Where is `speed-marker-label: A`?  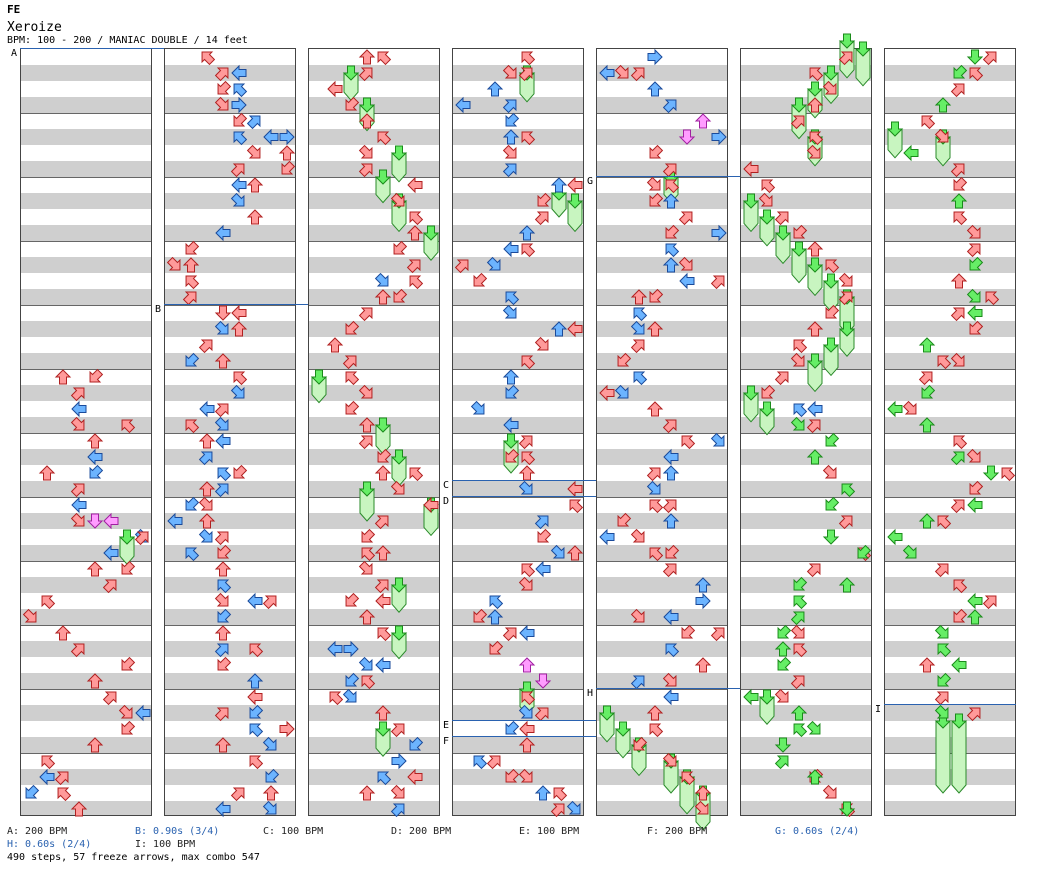
speed-marker-label: A is located at coordinates (14, 53).